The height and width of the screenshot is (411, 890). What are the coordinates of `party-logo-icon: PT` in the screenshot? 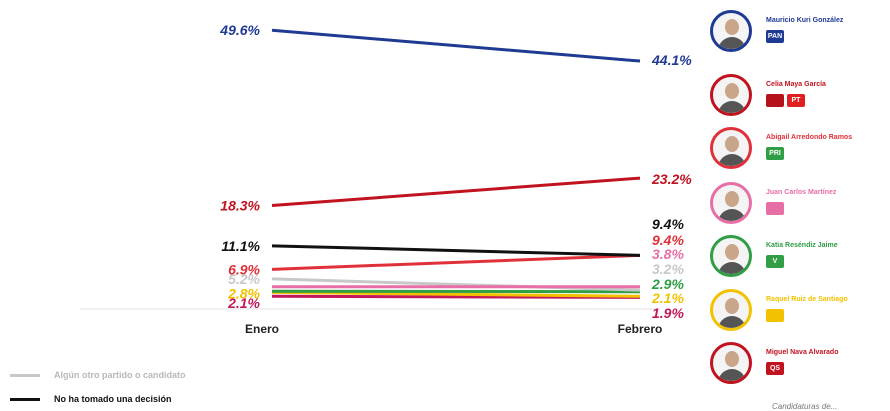 It's located at (796, 100).